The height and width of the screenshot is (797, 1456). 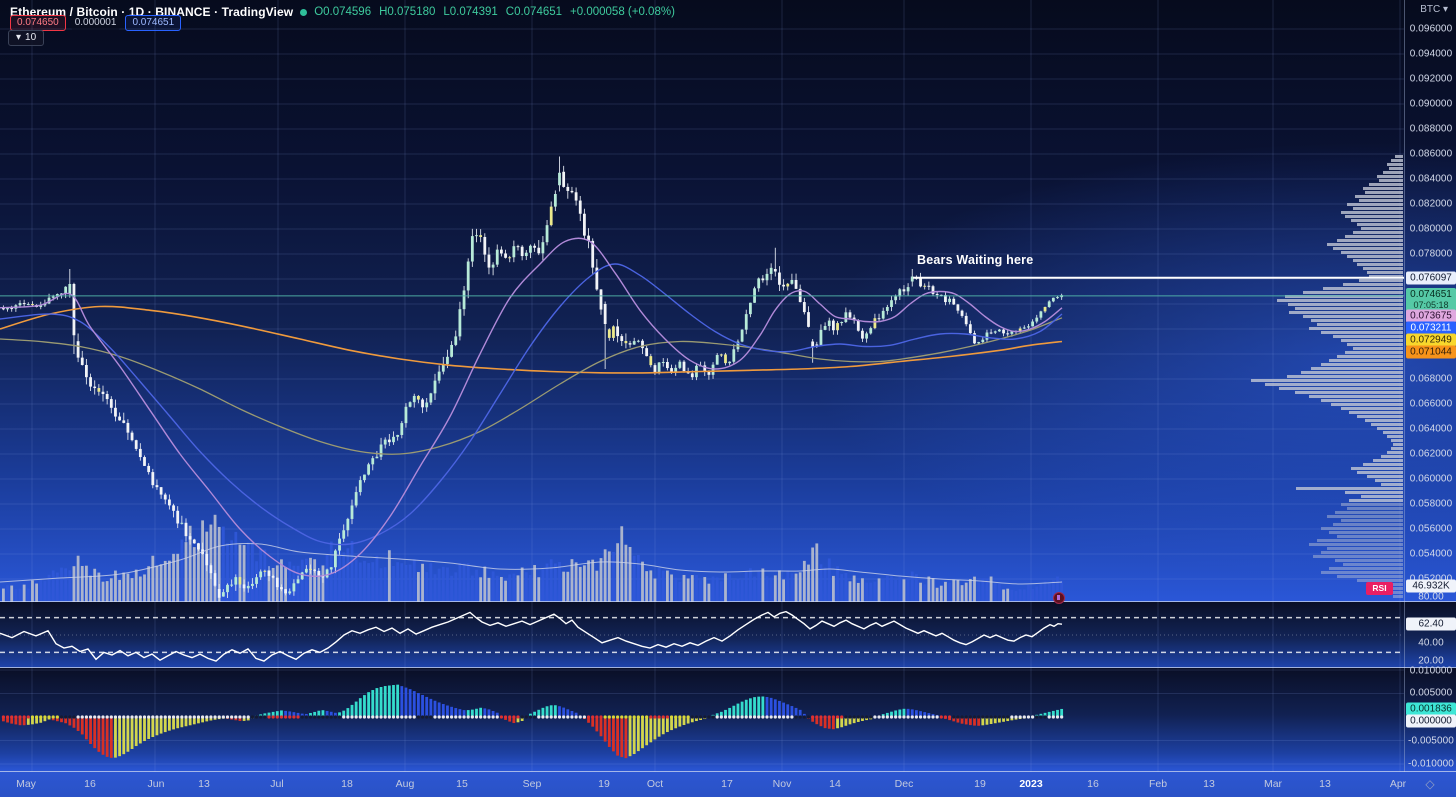 I want to click on time-label: Feb, so click(x=1158, y=784).